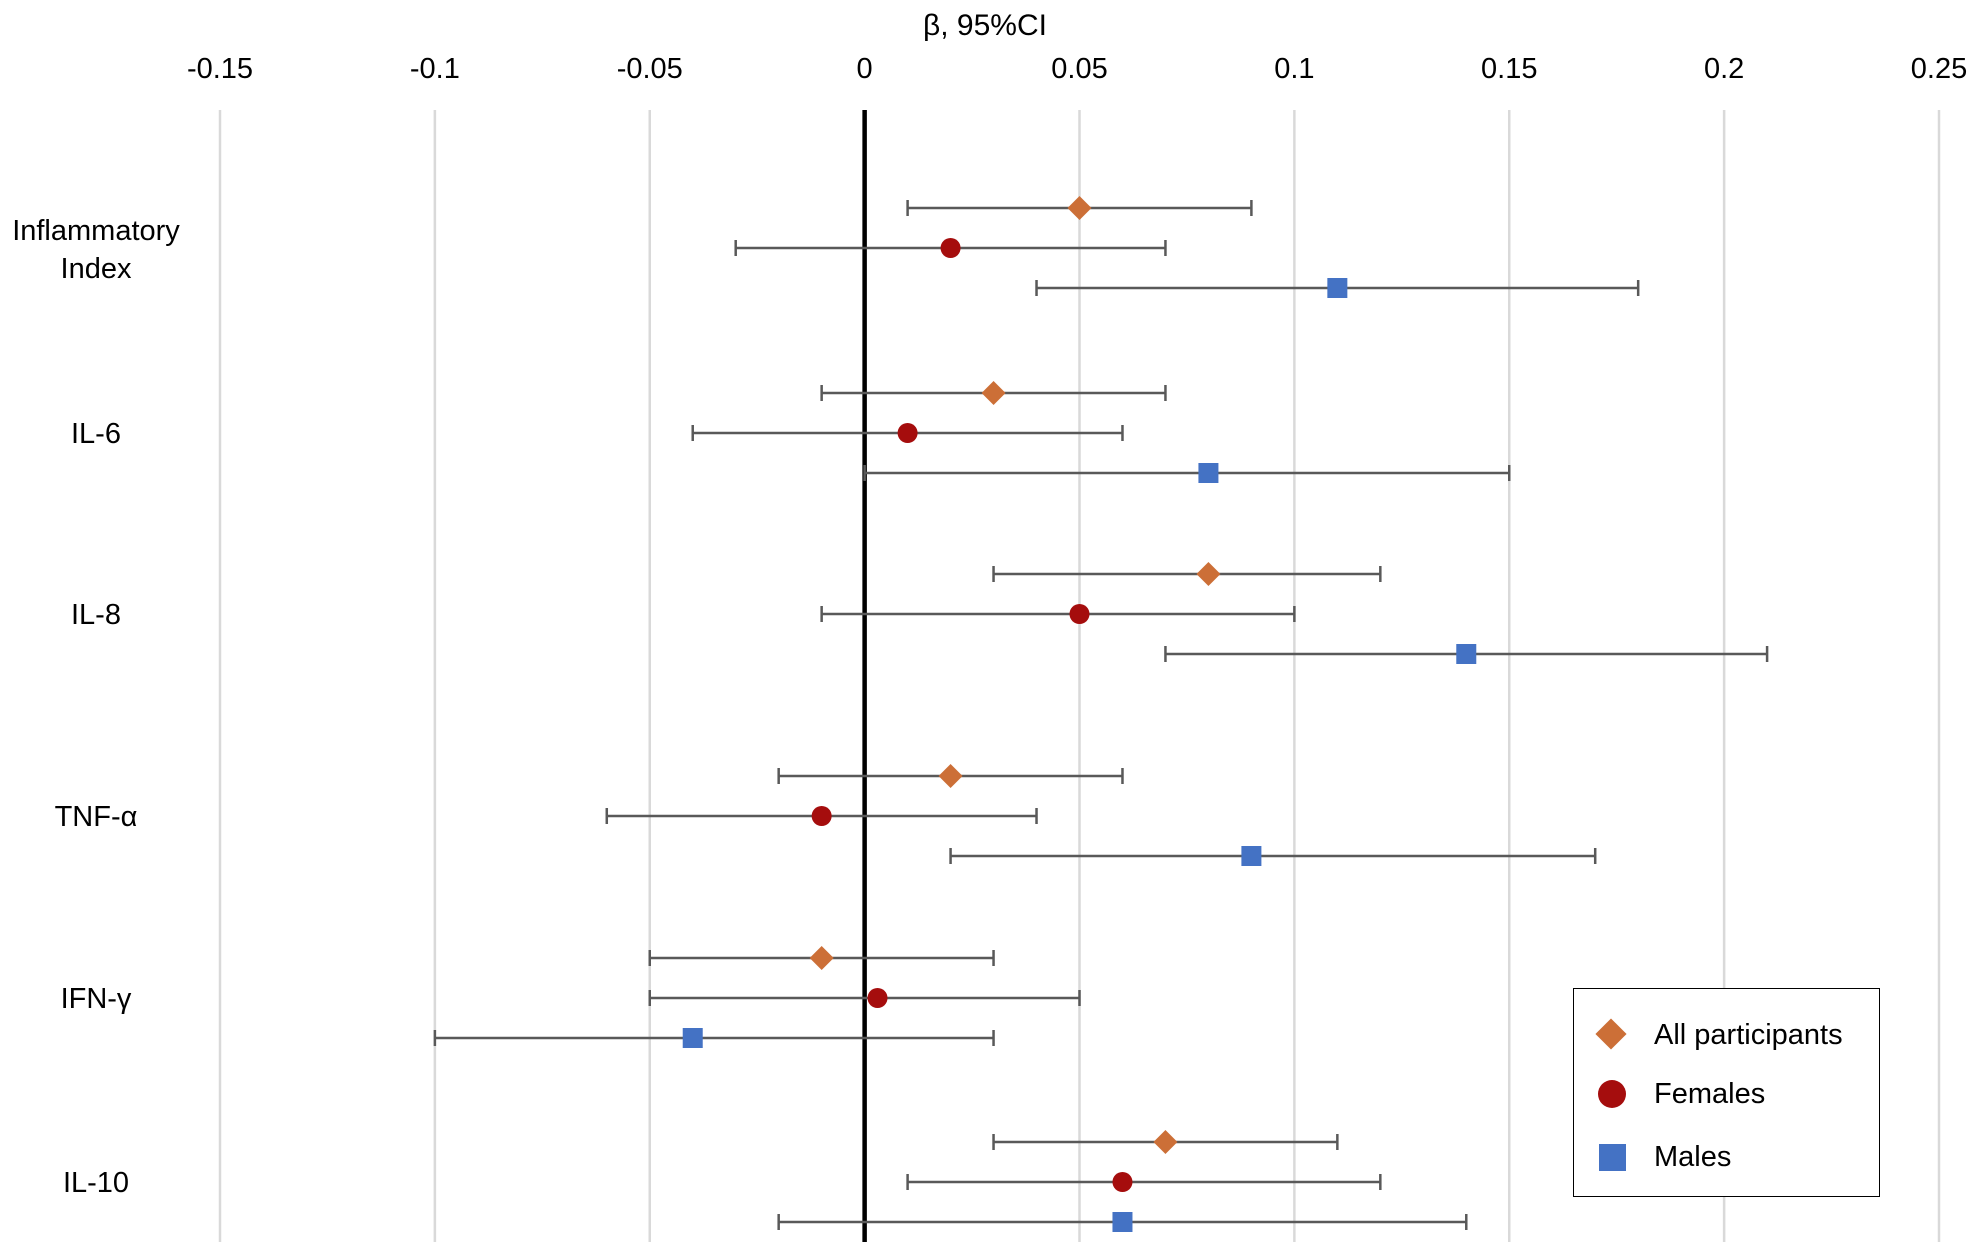 The width and height of the screenshot is (1971, 1242). I want to click on category-label: TNF-α, so click(96, 817).